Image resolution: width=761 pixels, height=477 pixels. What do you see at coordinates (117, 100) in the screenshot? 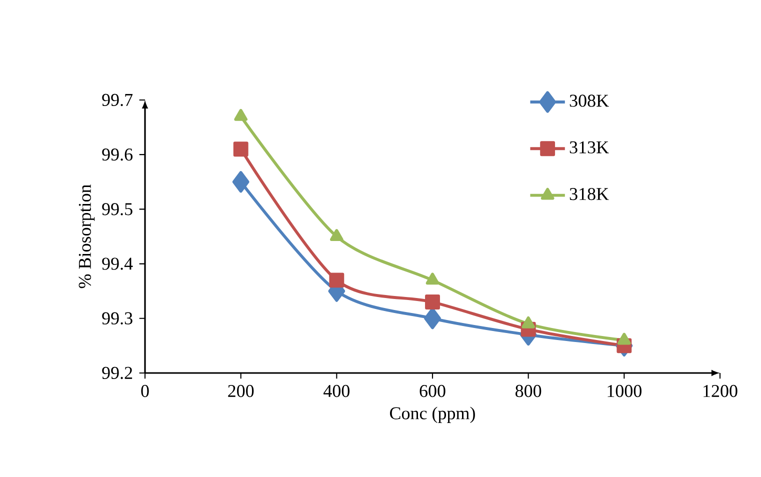
I see `y-tick-label: 99.7` at bounding box center [117, 100].